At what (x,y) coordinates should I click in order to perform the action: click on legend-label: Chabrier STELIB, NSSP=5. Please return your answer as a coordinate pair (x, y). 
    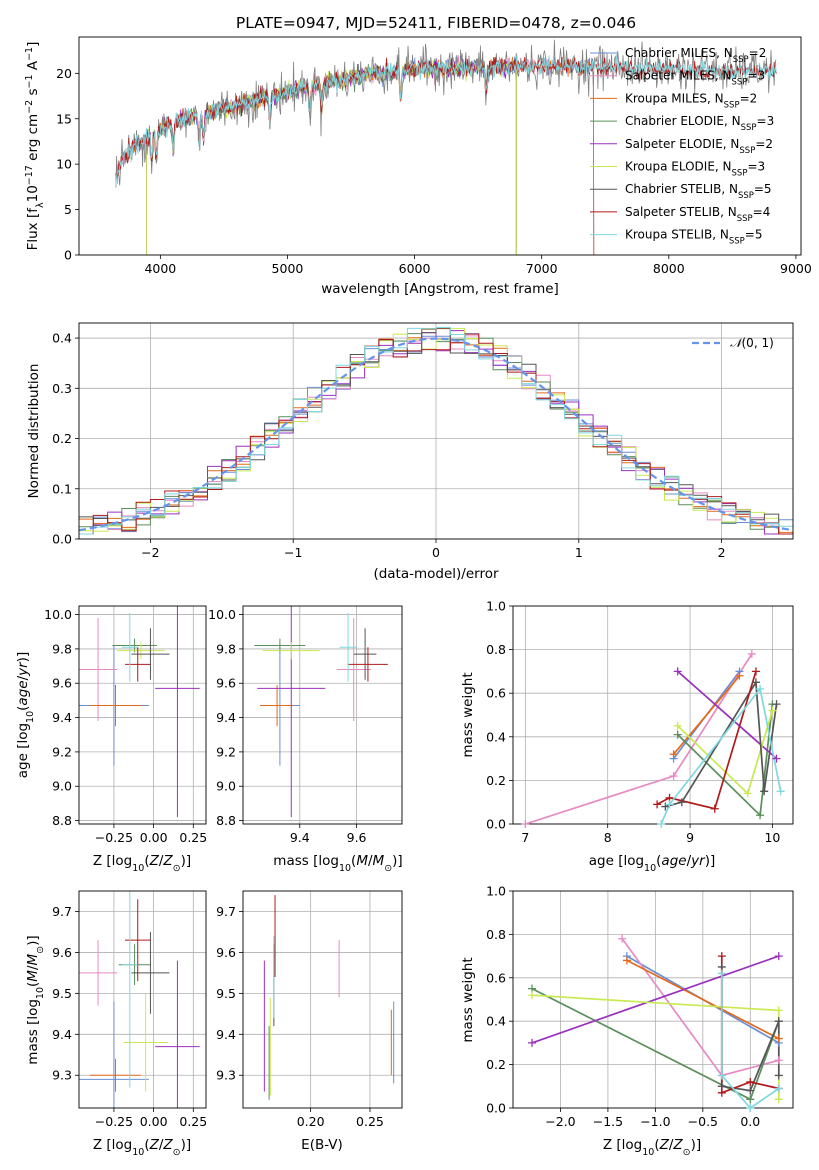
    Looking at the image, I should click on (698, 191).